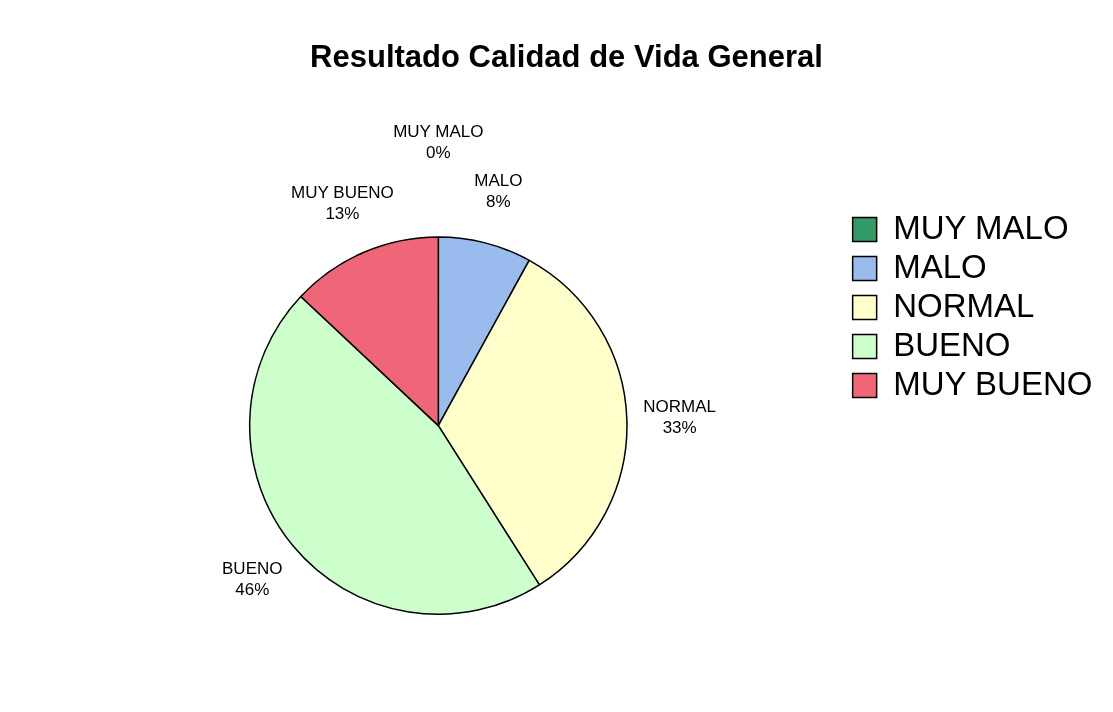  I want to click on data-label: 13%, so click(342, 214).